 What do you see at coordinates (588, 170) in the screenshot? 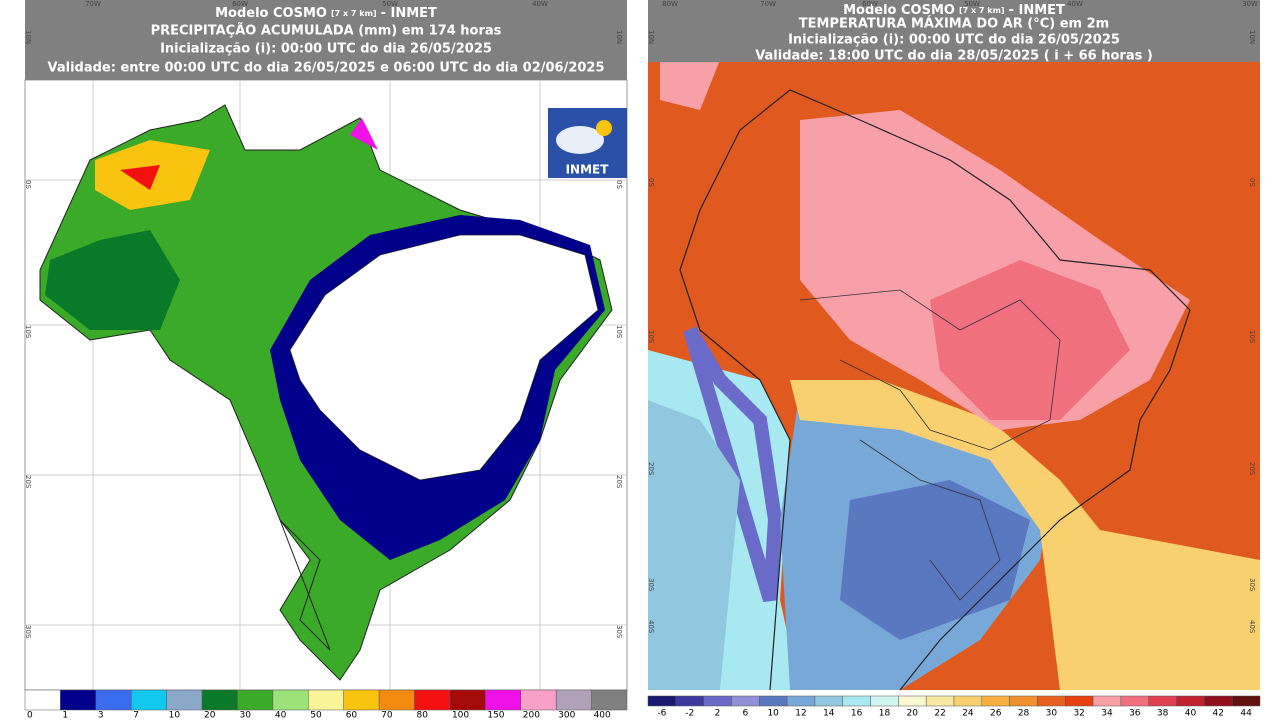
I see `logo-text: INMET` at bounding box center [588, 170].